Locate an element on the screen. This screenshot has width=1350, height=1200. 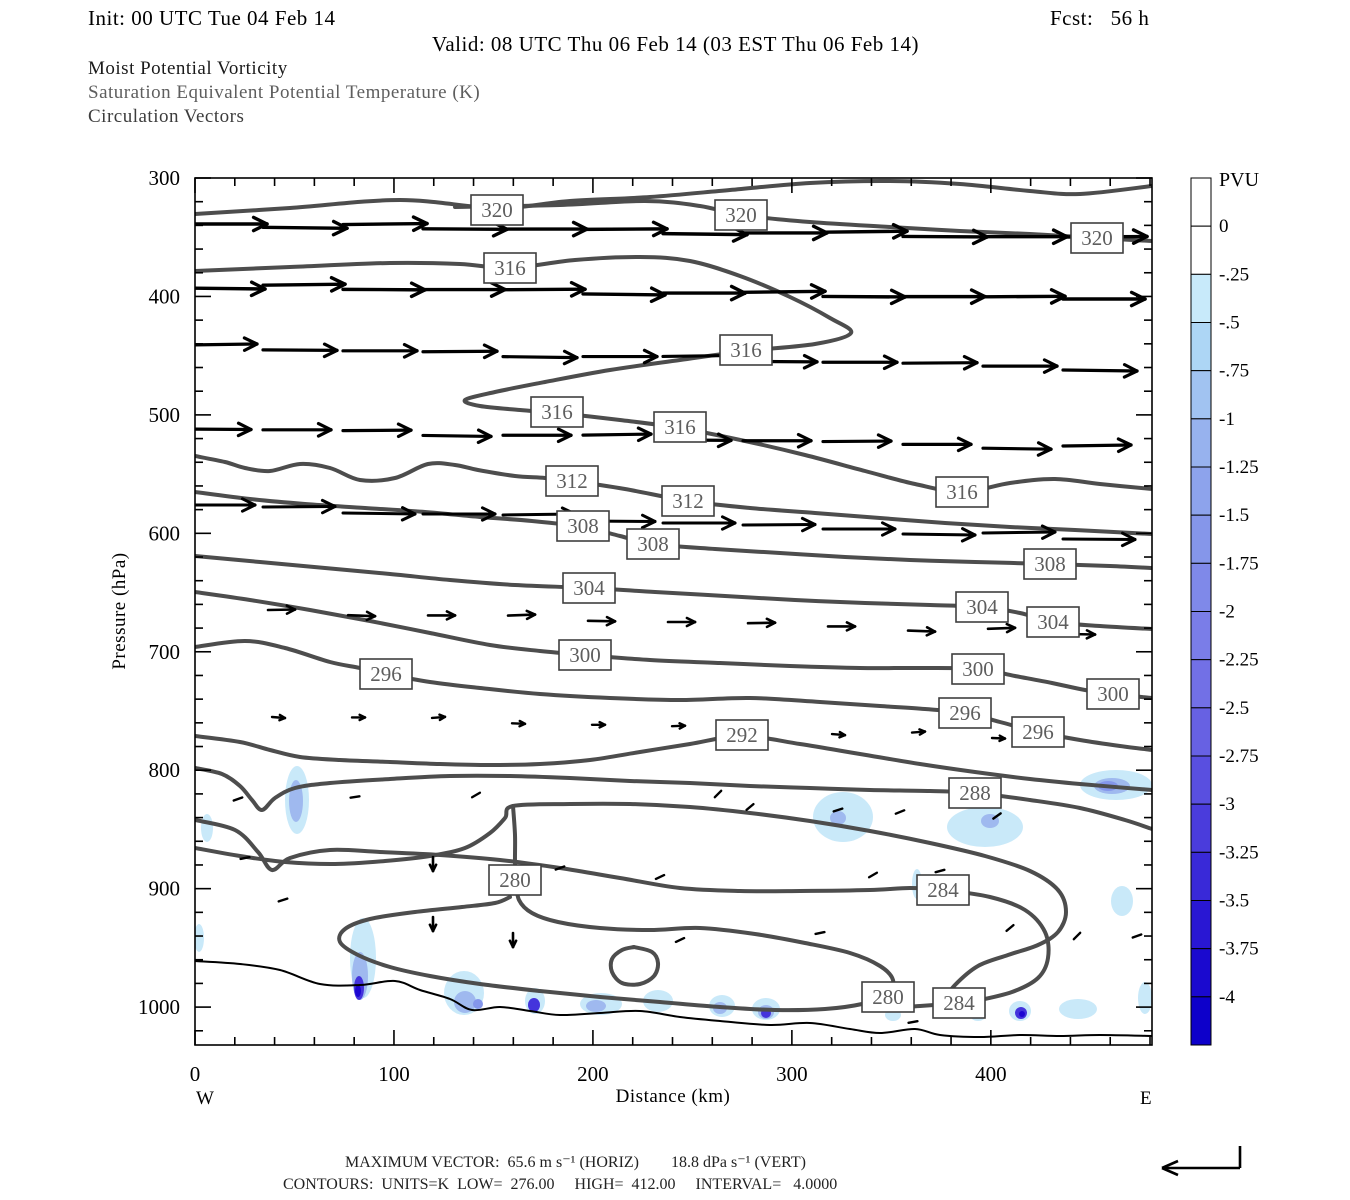
contour-label-284: 284 is located at coordinates (959, 1003).